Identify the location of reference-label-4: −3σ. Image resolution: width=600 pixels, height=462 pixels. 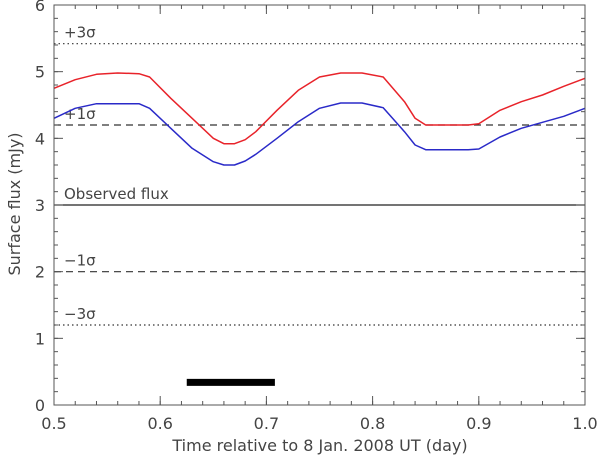
(80, 314).